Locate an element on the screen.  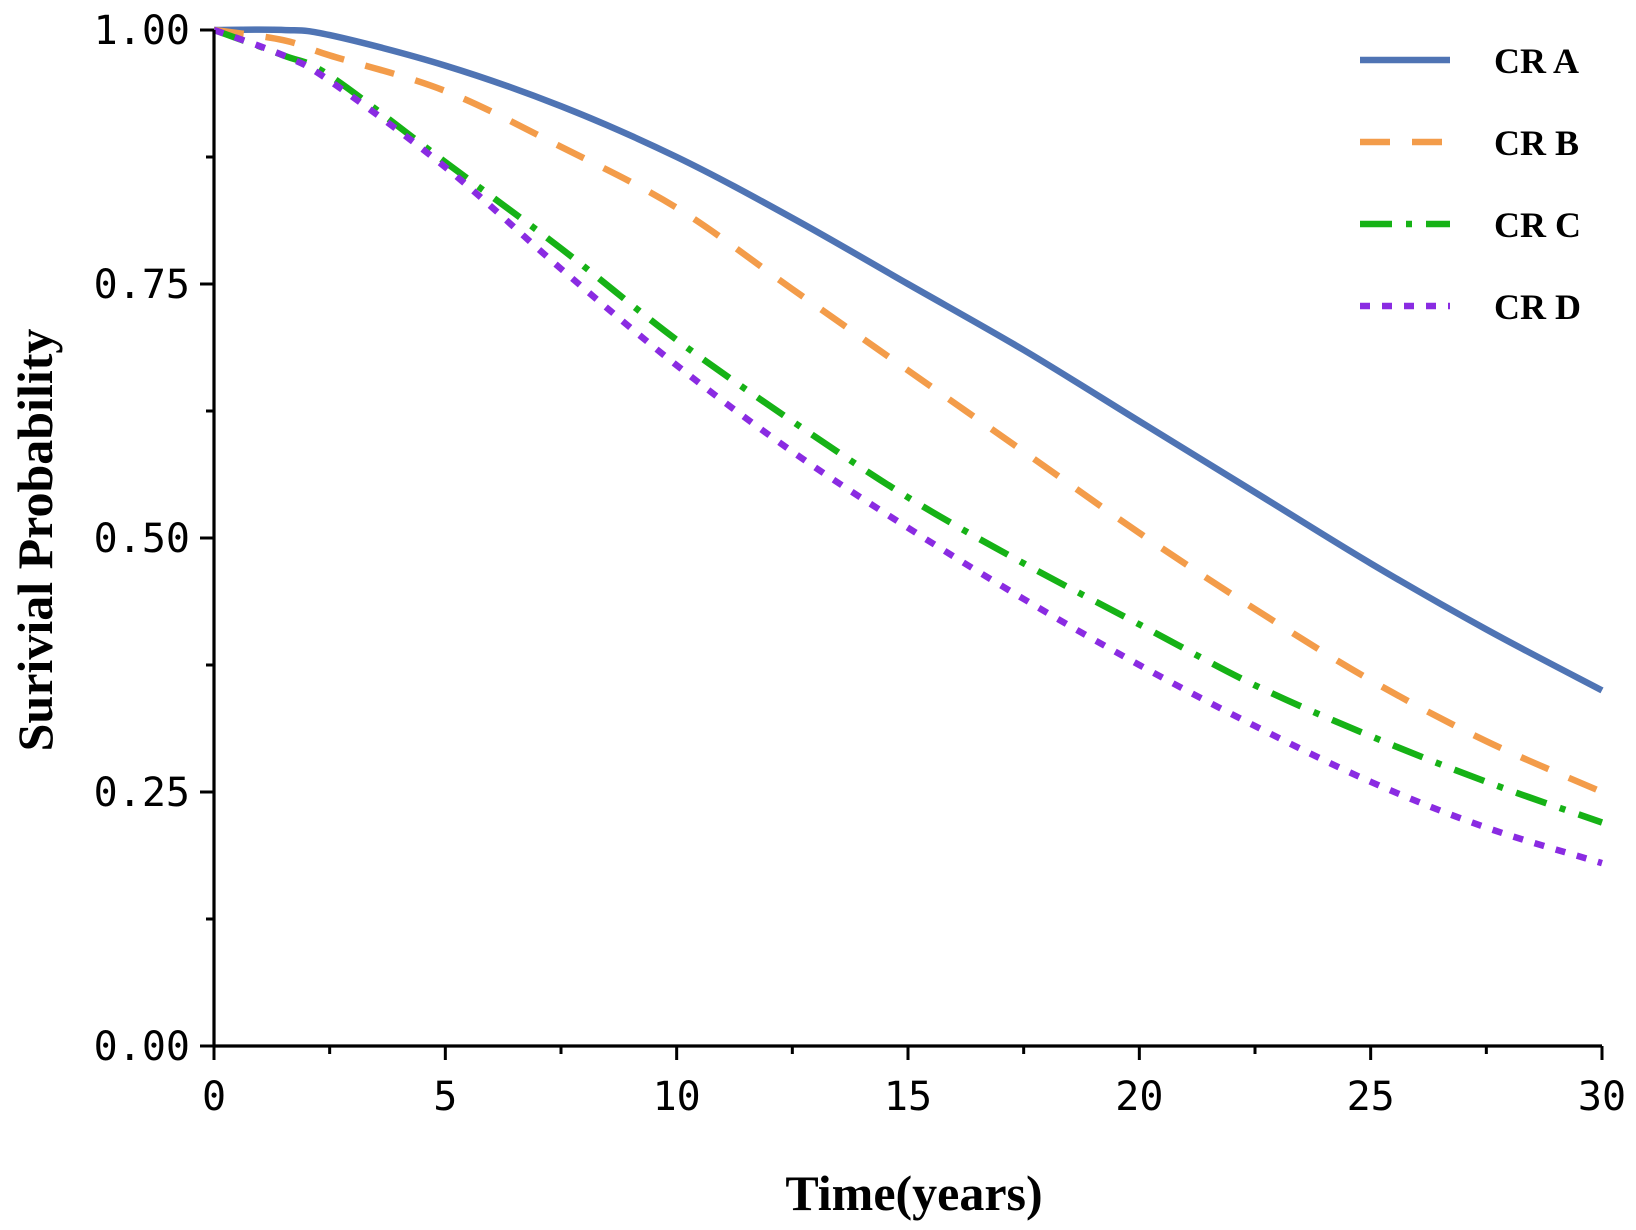
x-tick-label: 15 is located at coordinates (908, 1097).